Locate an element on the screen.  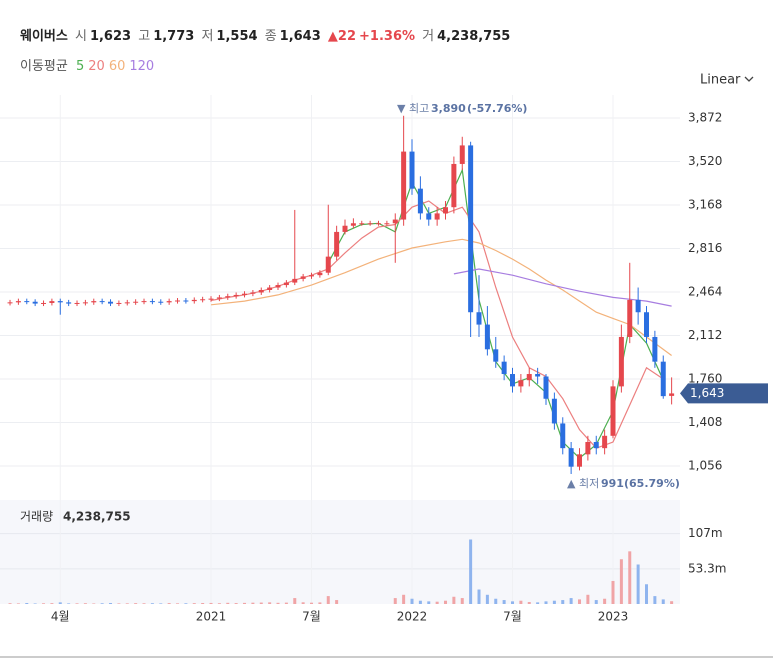
x-tick-label: 2021 is located at coordinates (211, 617).